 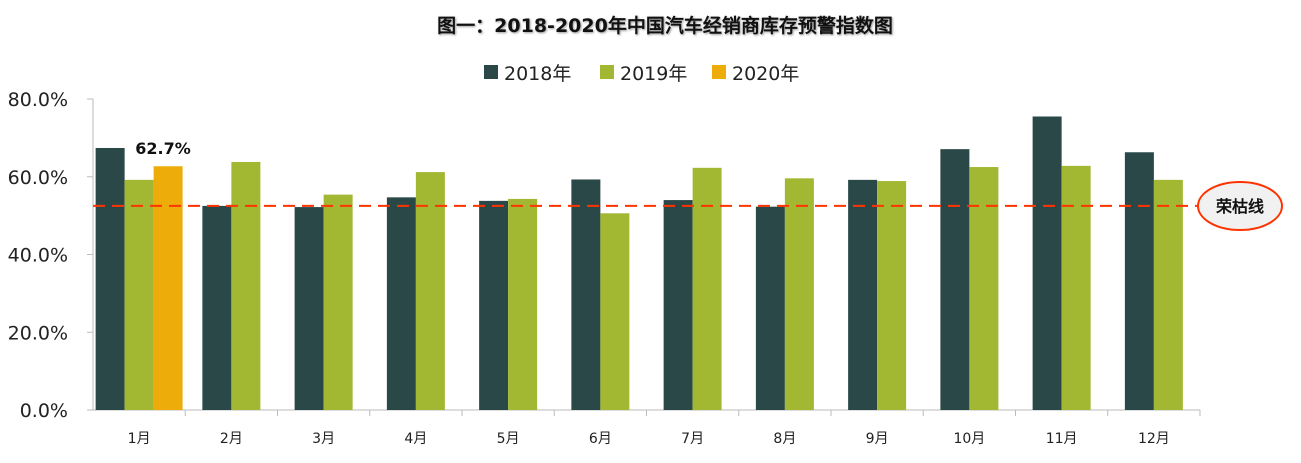 I want to click on x-tick-label: 12月, so click(x=1154, y=439).